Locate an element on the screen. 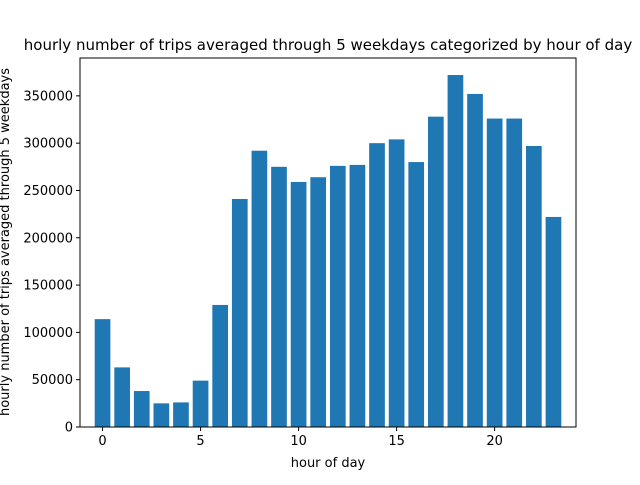 Image resolution: width=640 pixels, height=485 pixels. y-tick-label: 350000 is located at coordinates (48, 96).